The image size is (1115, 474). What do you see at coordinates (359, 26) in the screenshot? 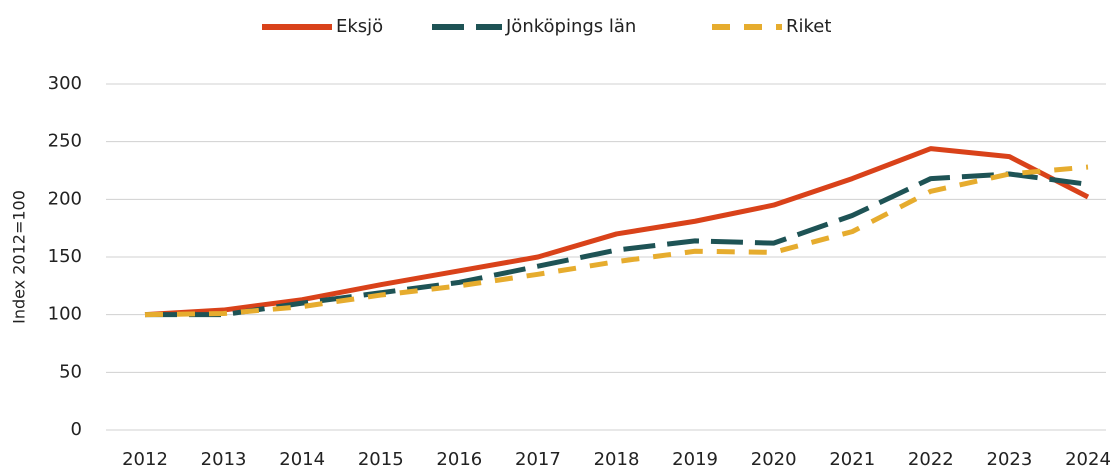
I see `legend-label: Eksjö` at bounding box center [359, 26].